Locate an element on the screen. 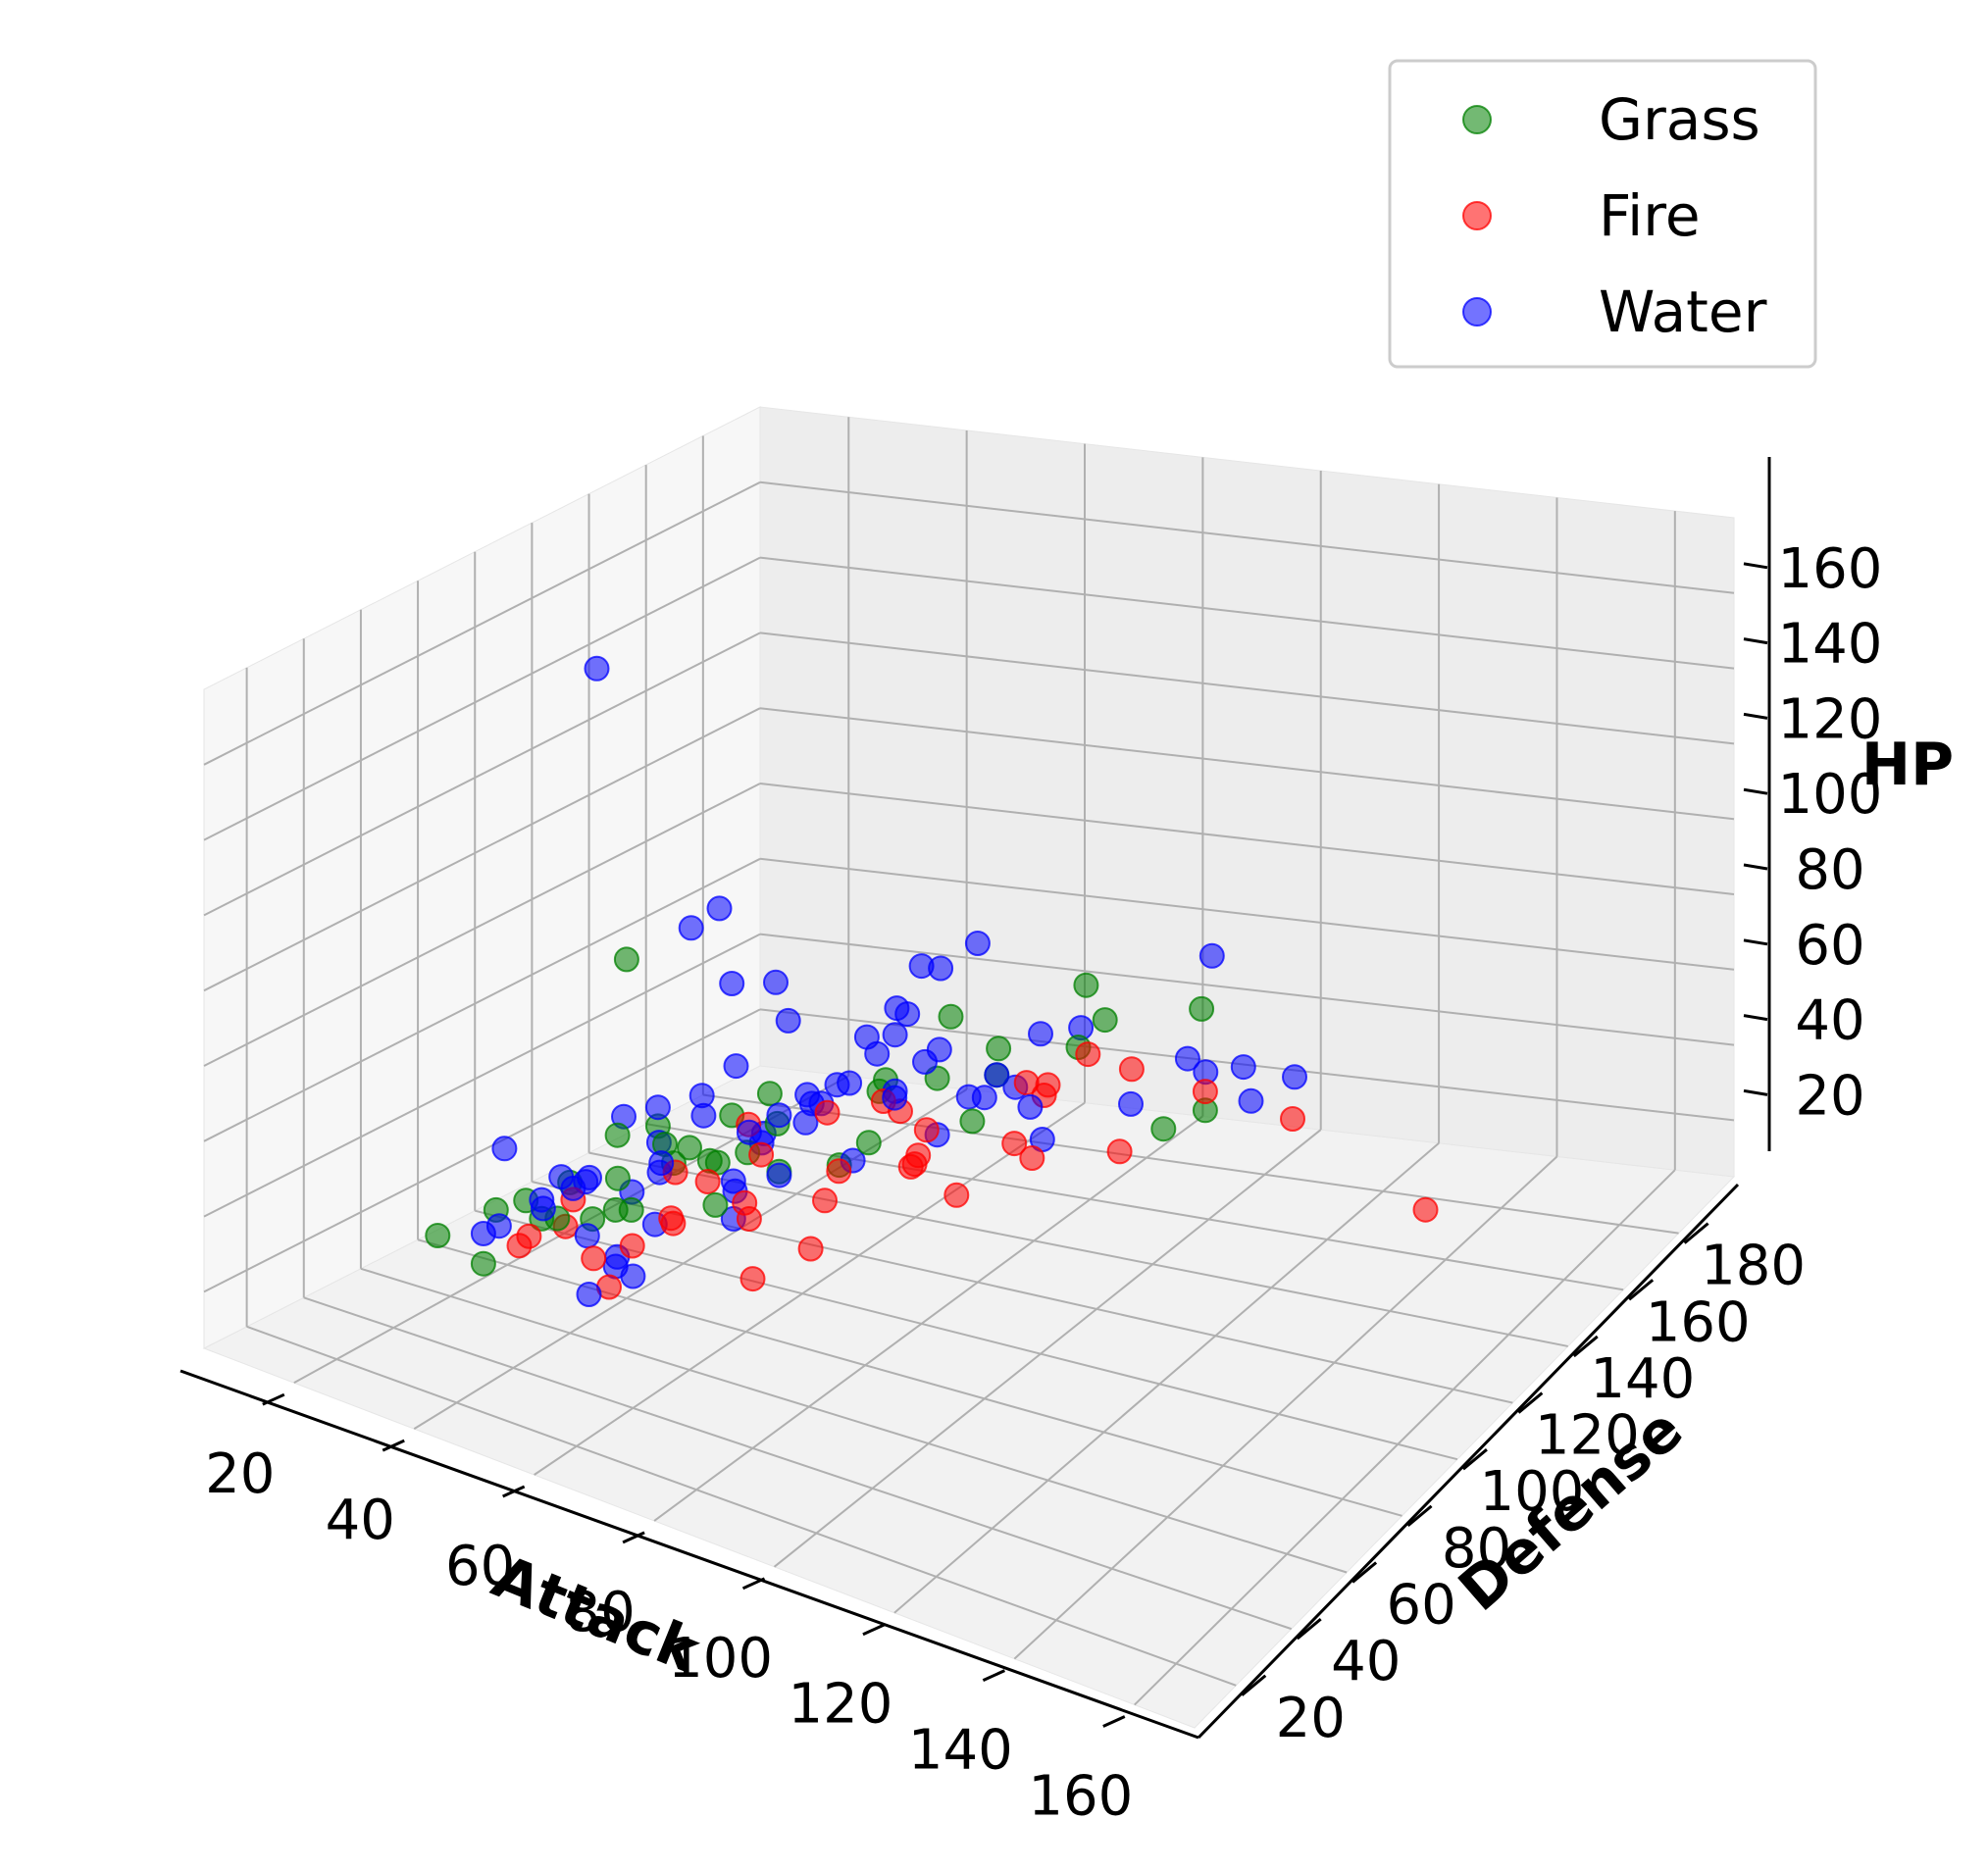 The height and width of the screenshot is (1870, 1988). y-tick-label: 60 is located at coordinates (1420, 1605).